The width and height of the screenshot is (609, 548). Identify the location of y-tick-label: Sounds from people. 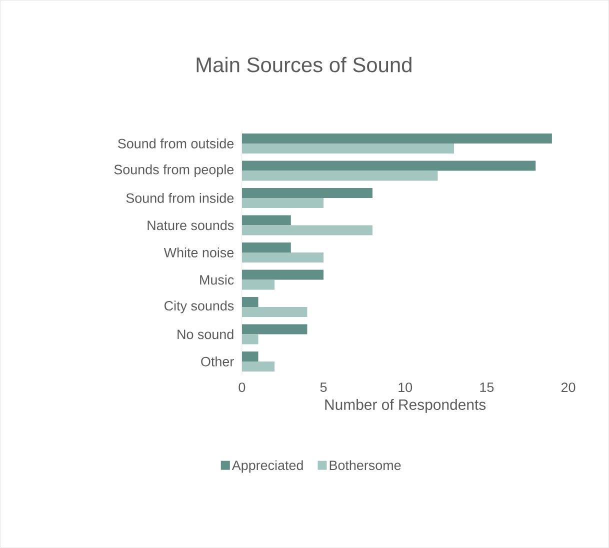
(174, 171).